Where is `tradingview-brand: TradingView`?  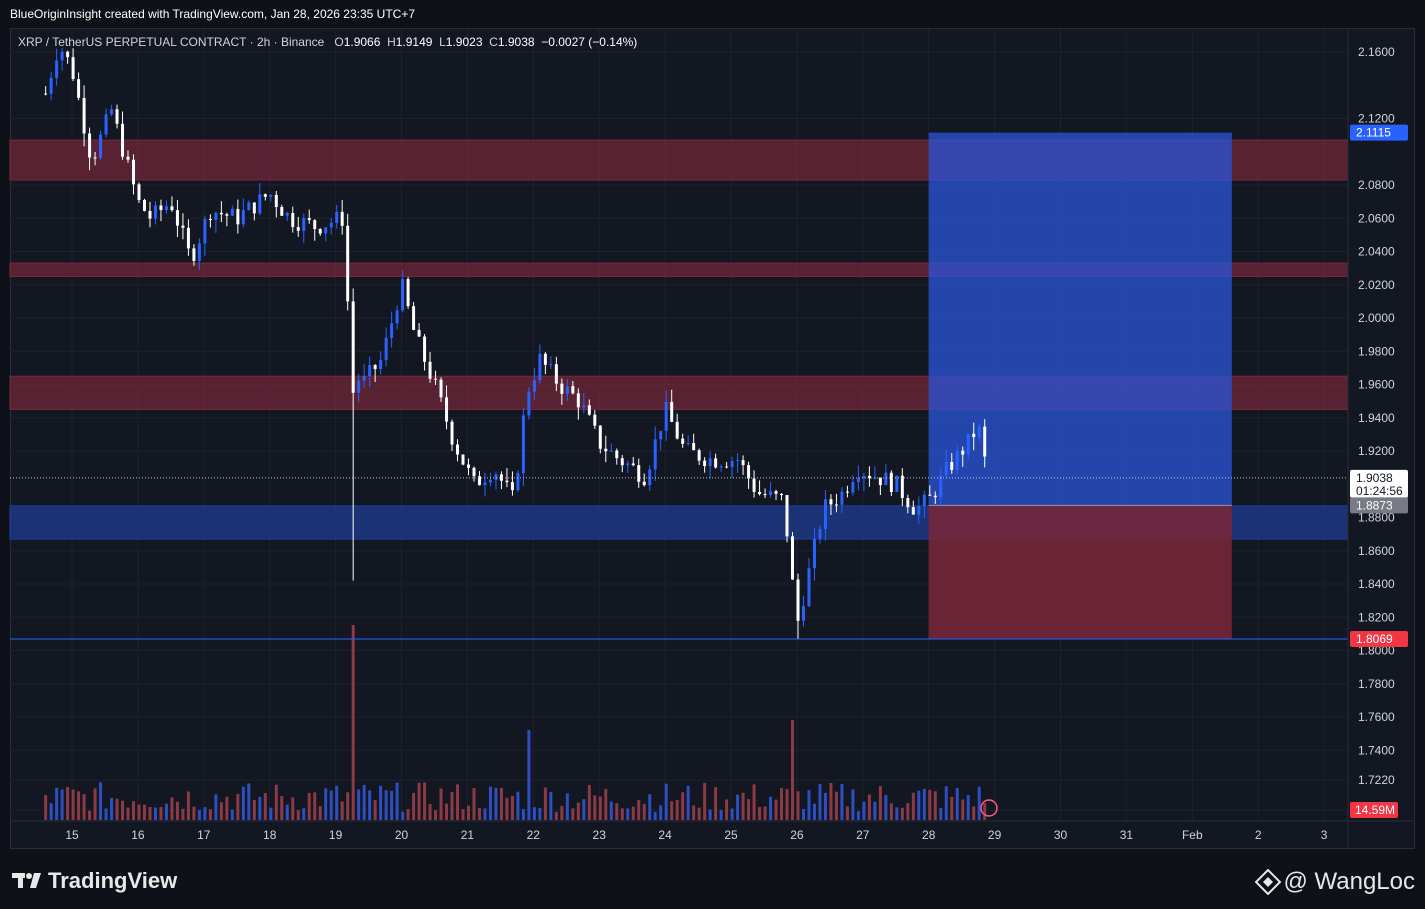
tradingview-brand: TradingView is located at coordinates (113, 880).